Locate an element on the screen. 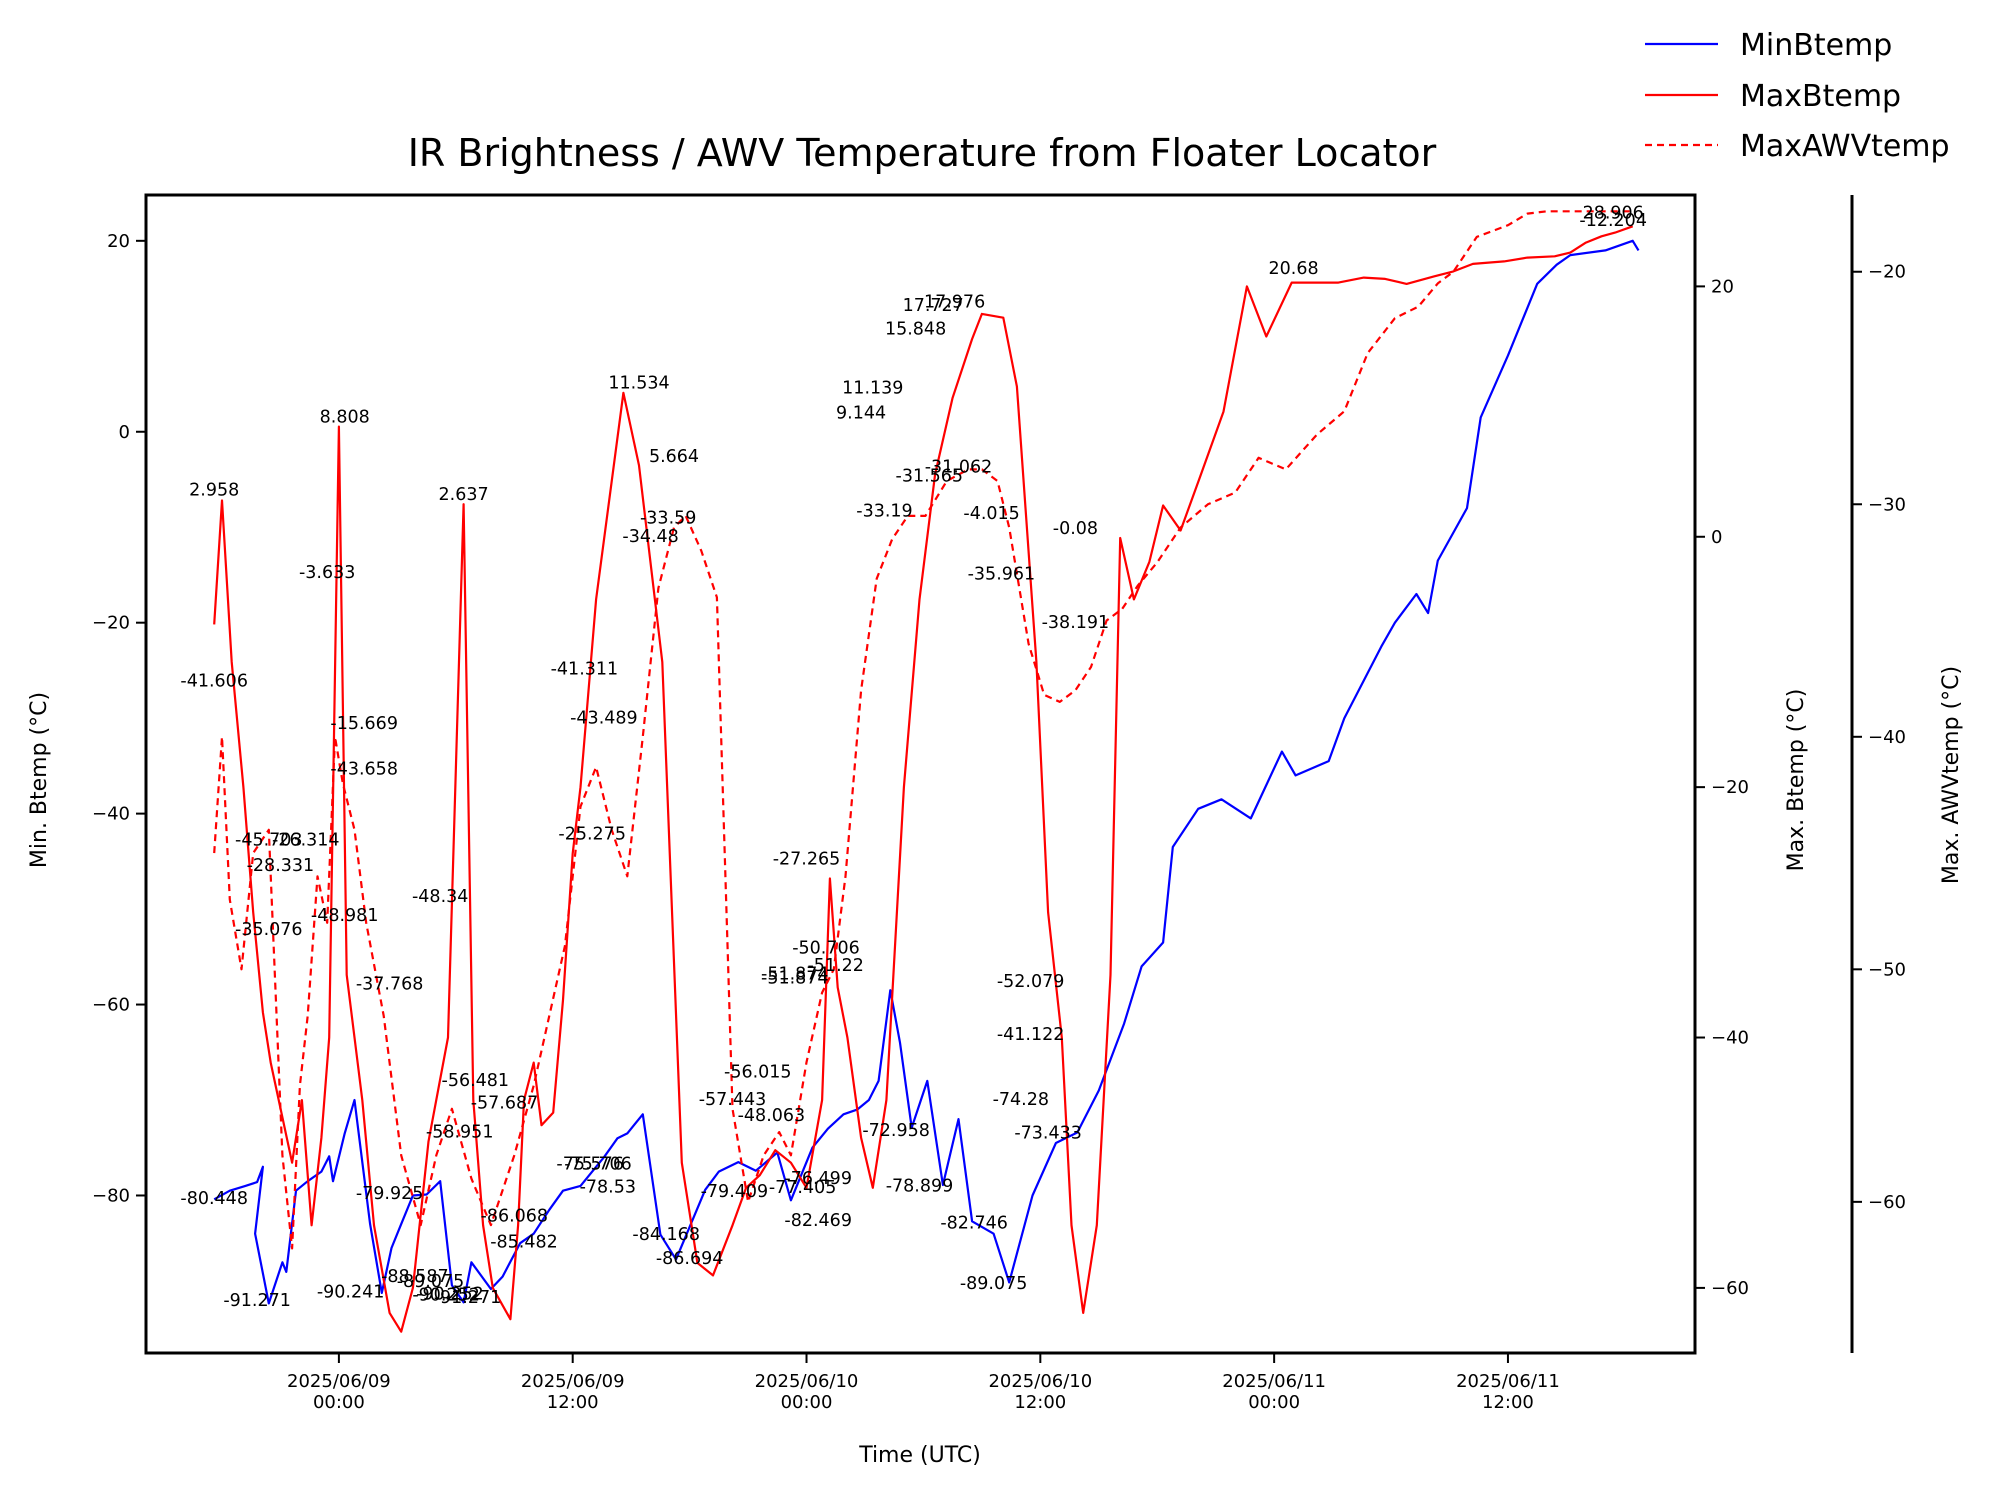  data-label: -48.981 is located at coordinates (345, 916).